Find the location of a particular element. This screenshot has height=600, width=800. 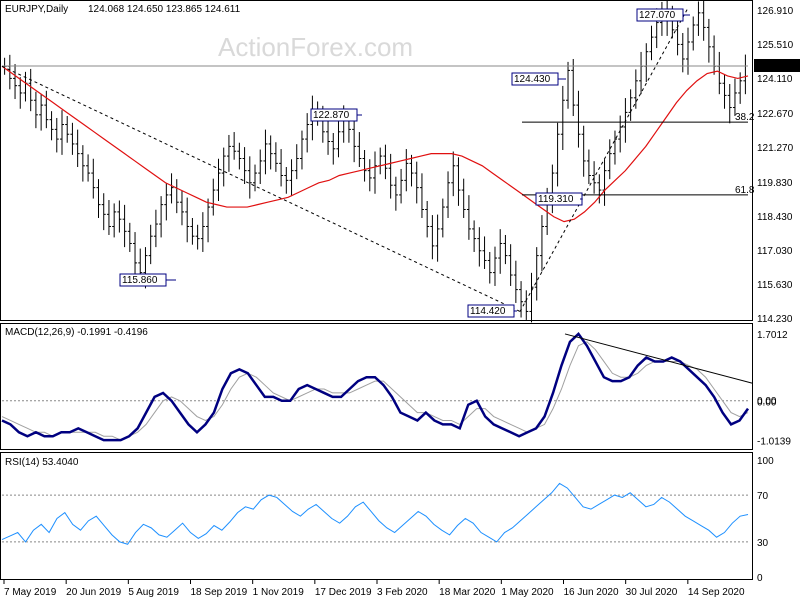

x-tick-label: 5 Aug 2019 is located at coordinates (153, 592).